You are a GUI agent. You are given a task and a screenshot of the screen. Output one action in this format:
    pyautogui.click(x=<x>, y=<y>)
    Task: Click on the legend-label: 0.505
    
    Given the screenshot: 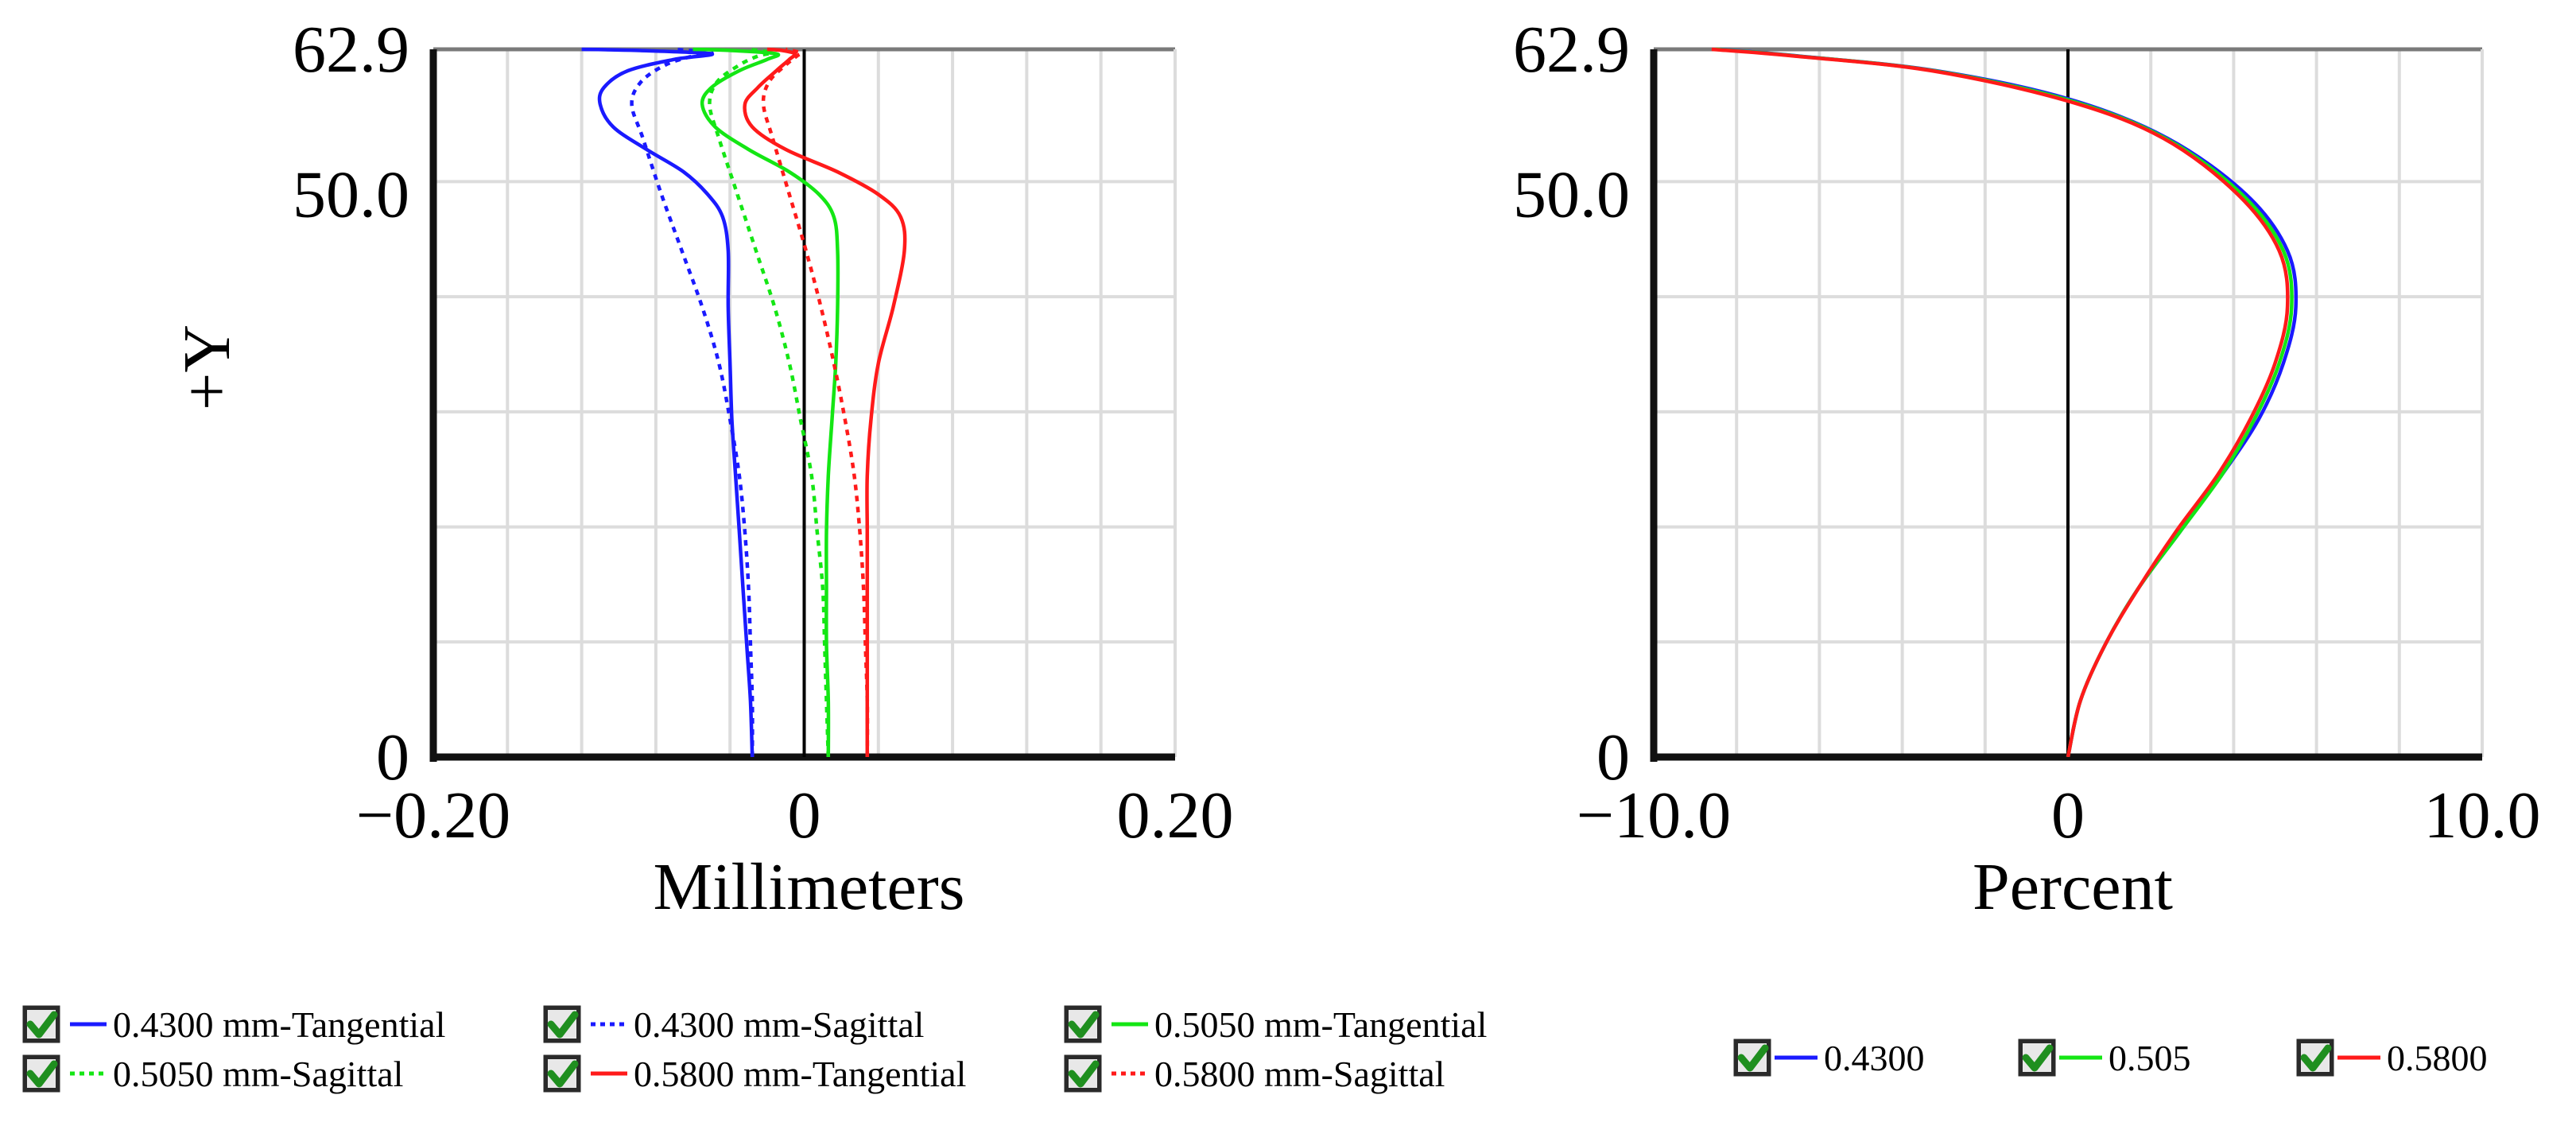 What is the action you would take?
    pyautogui.click(x=2150, y=1058)
    